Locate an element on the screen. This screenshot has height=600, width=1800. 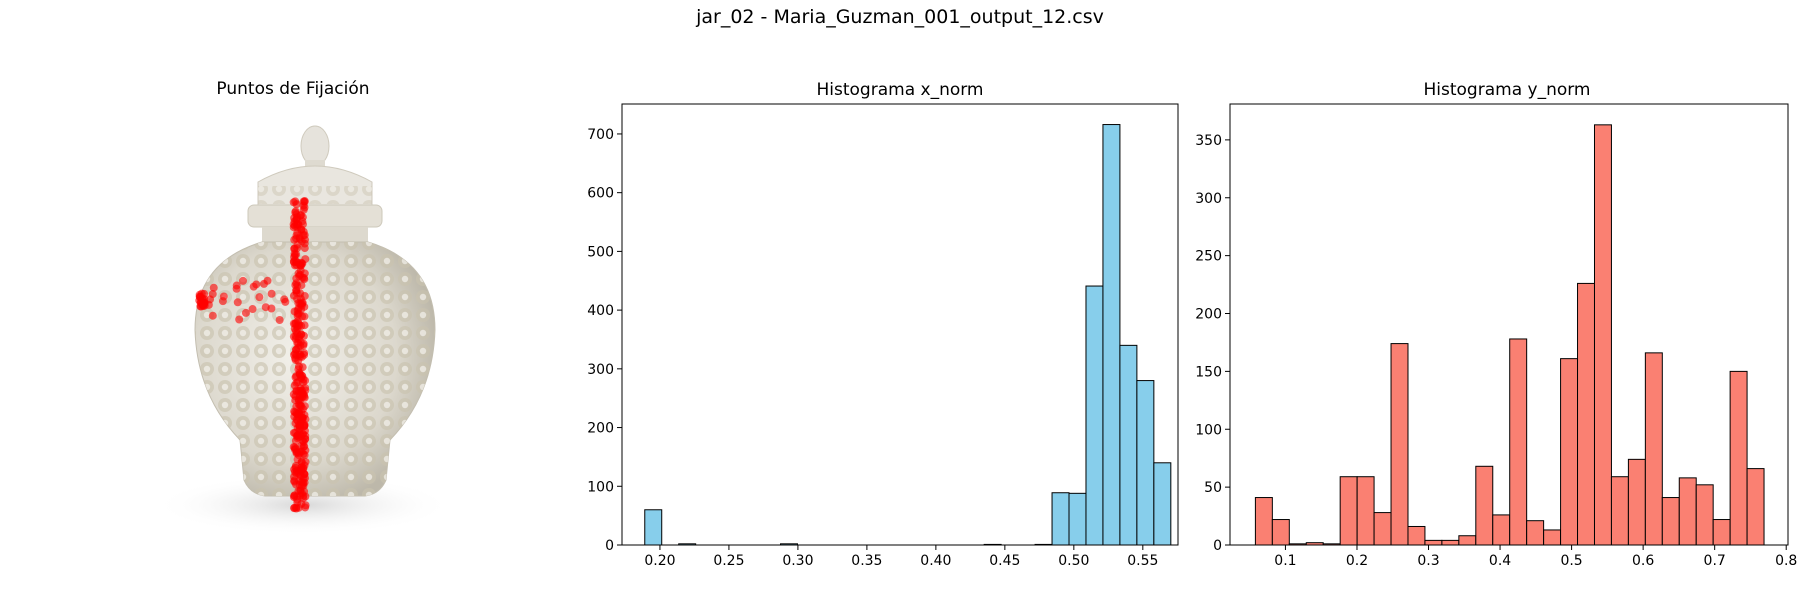
fixation-panel: Puntos de Fijación is located at coordinates (303, 307).